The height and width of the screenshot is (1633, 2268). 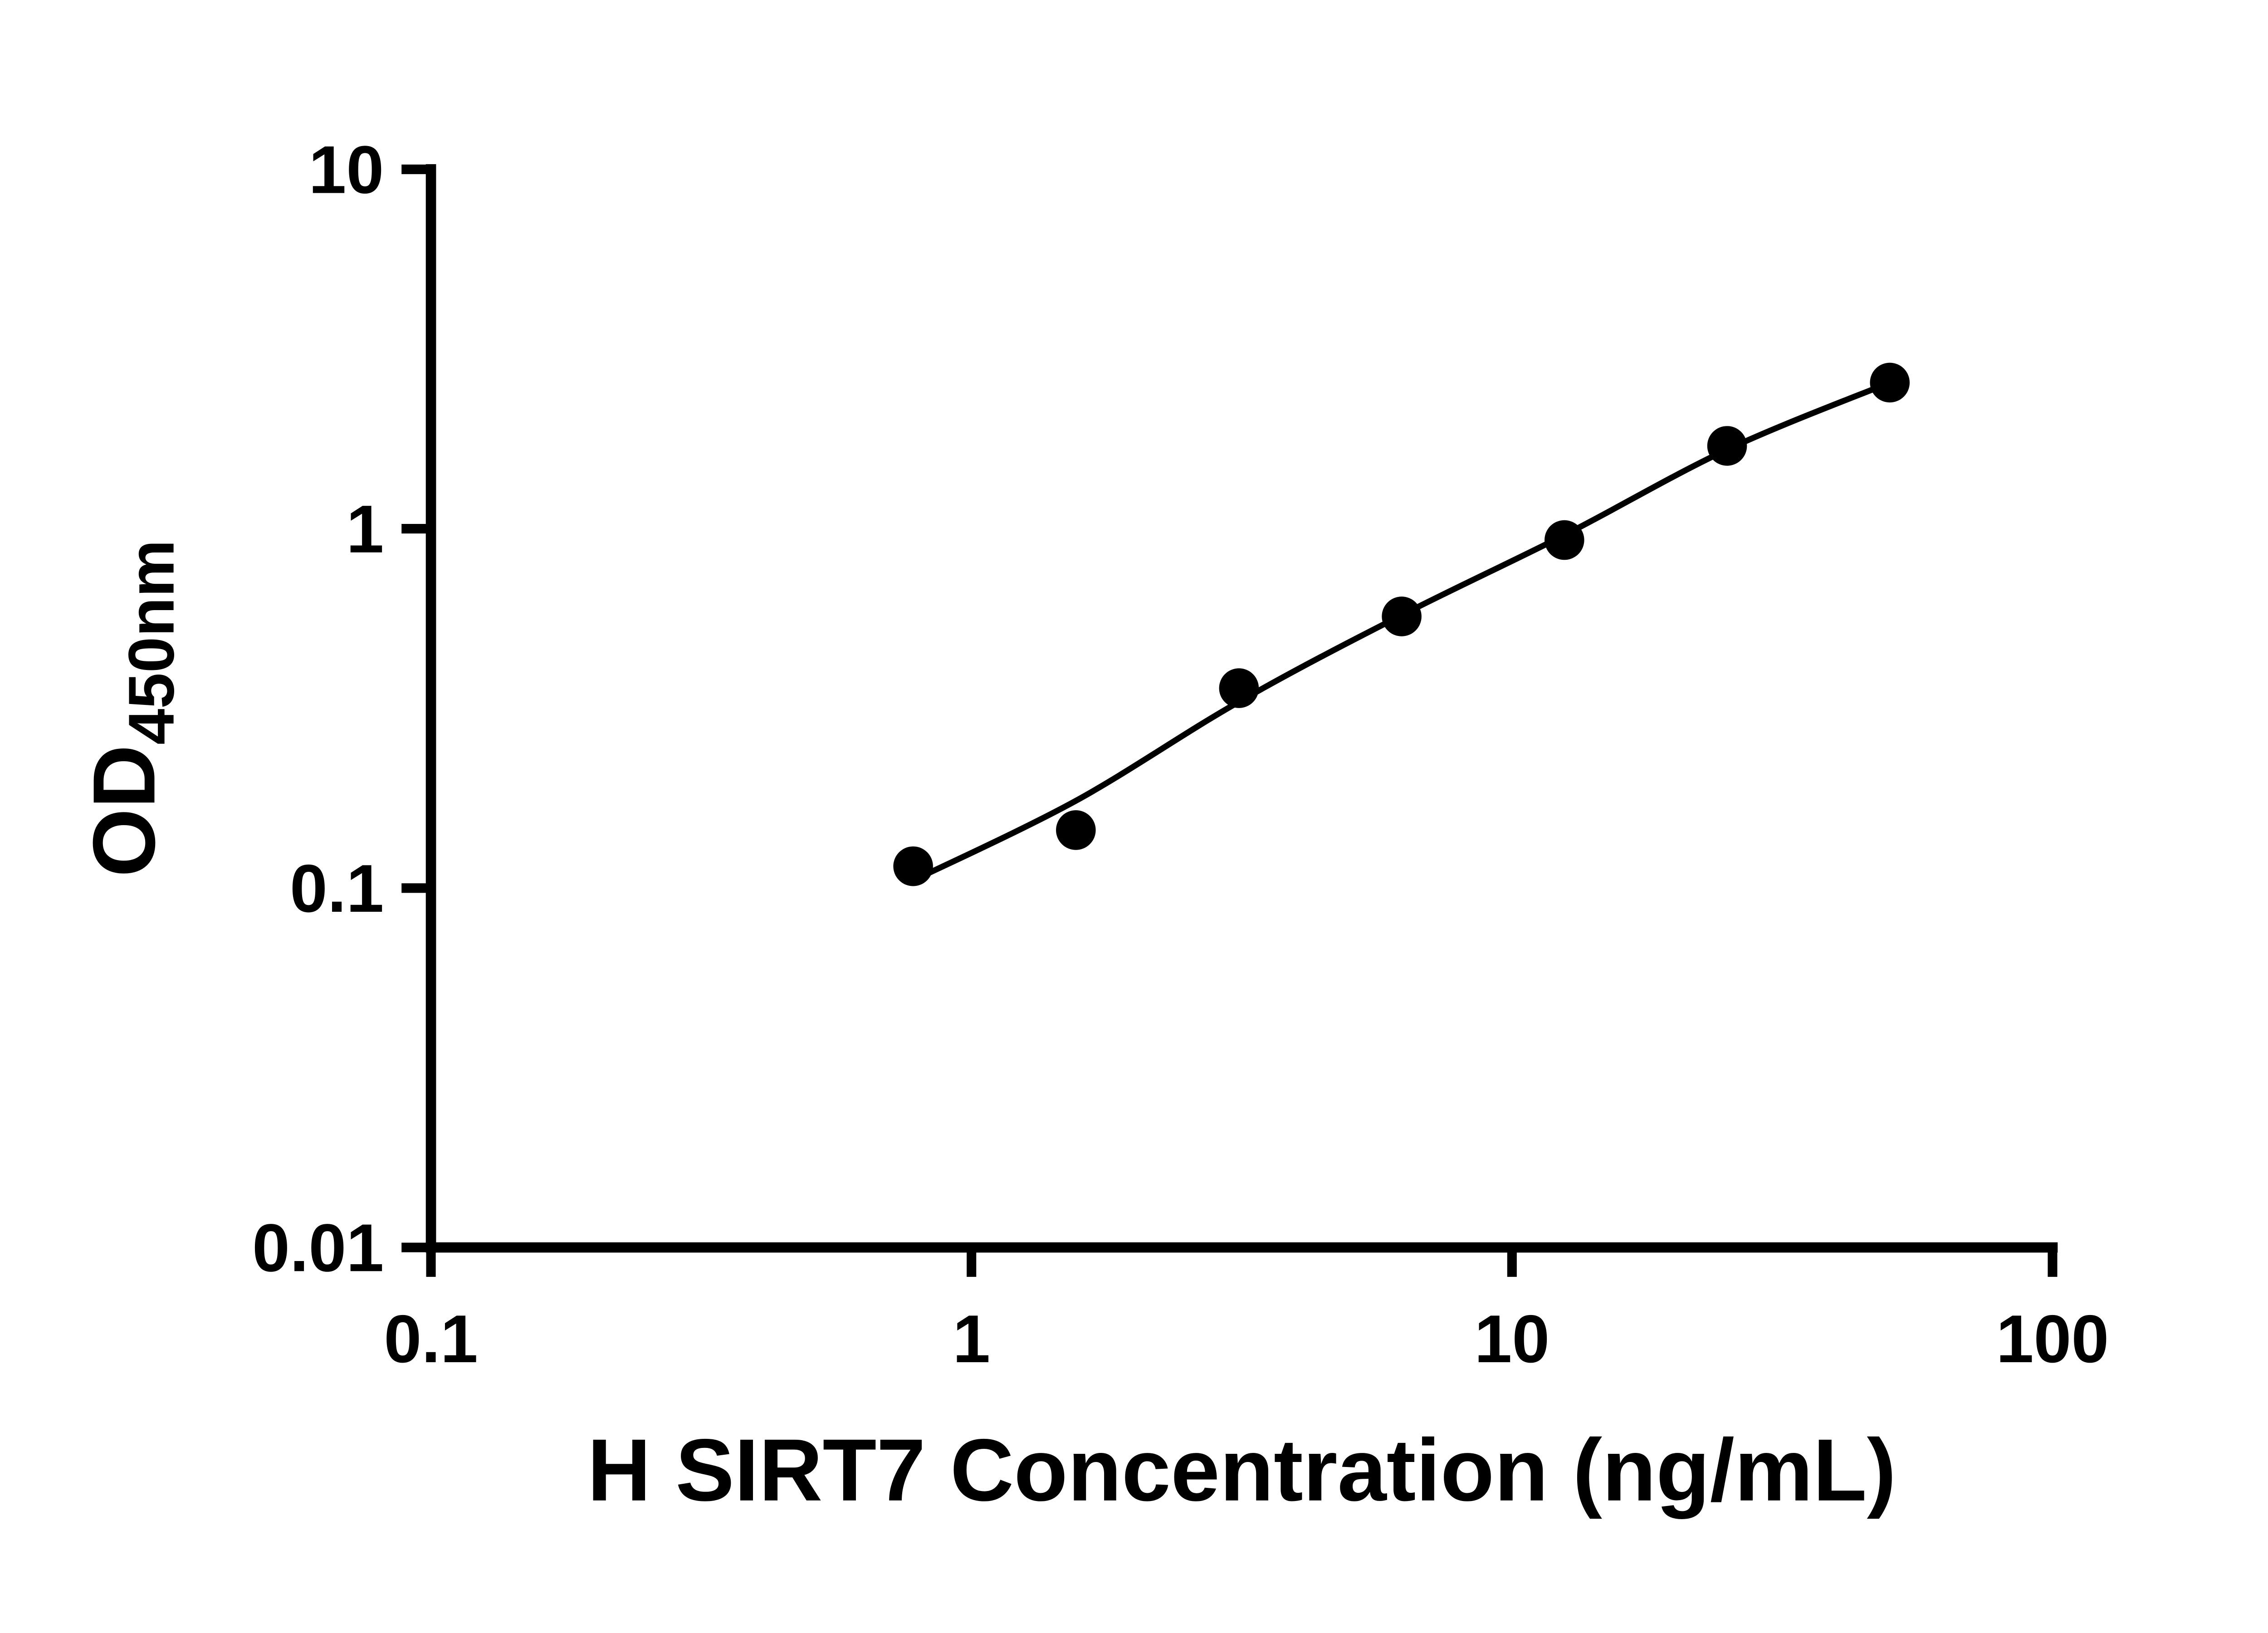 What do you see at coordinates (1512, 1339) in the screenshot?
I see `x-tick-label: 10` at bounding box center [1512, 1339].